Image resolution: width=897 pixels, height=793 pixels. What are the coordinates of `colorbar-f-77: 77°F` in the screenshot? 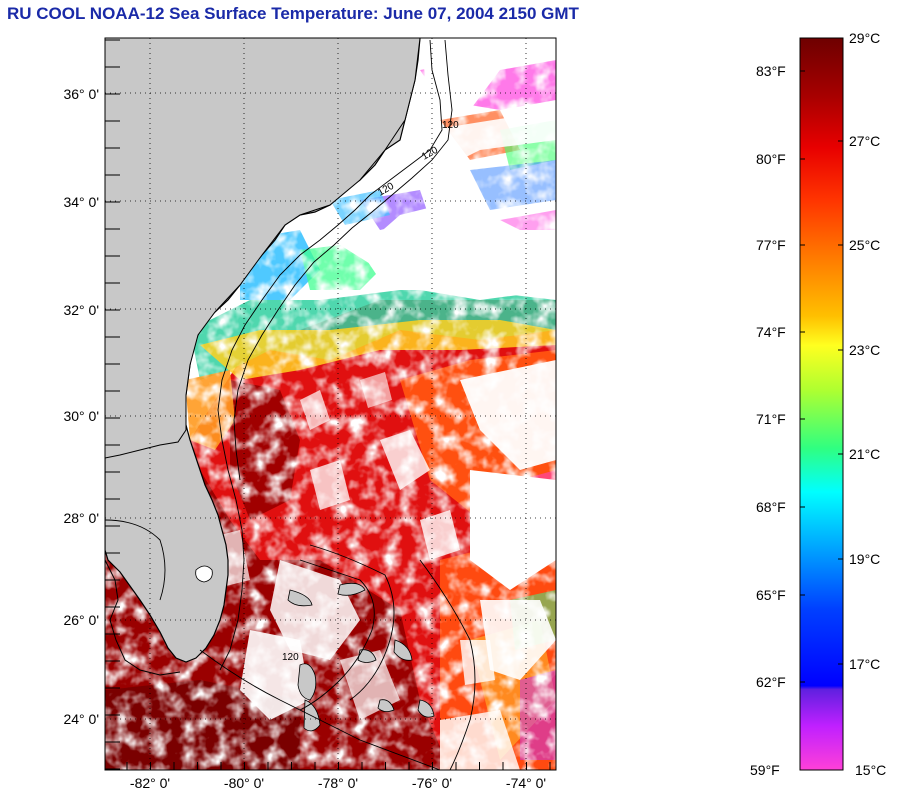 It's located at (771, 245).